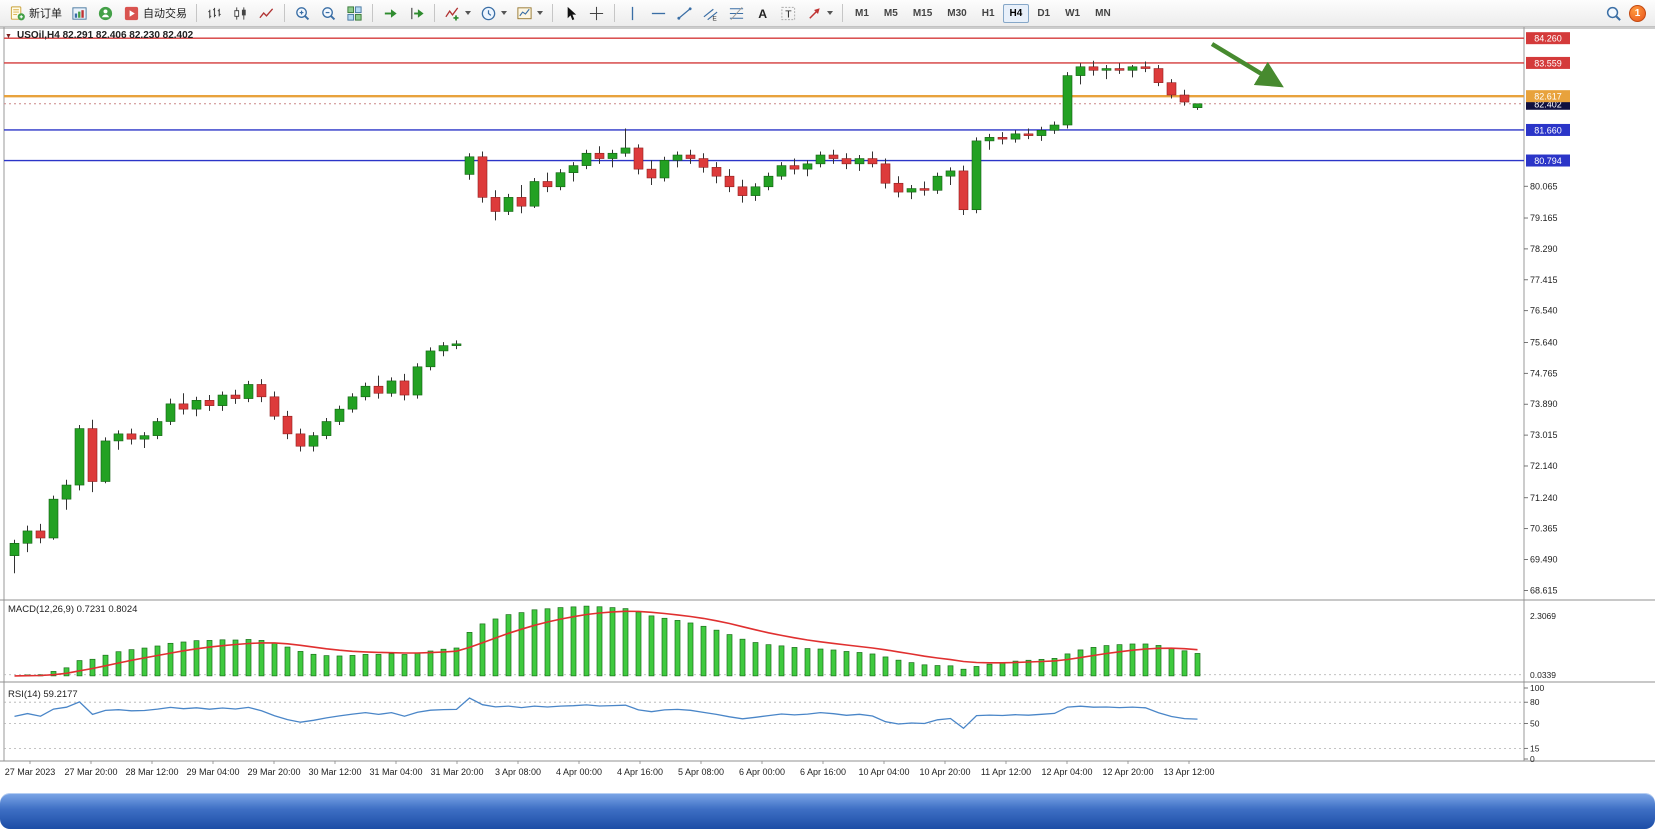 Image resolution: width=1655 pixels, height=829 pixels. I want to click on timeframe-m5: M5, so click(890, 13).